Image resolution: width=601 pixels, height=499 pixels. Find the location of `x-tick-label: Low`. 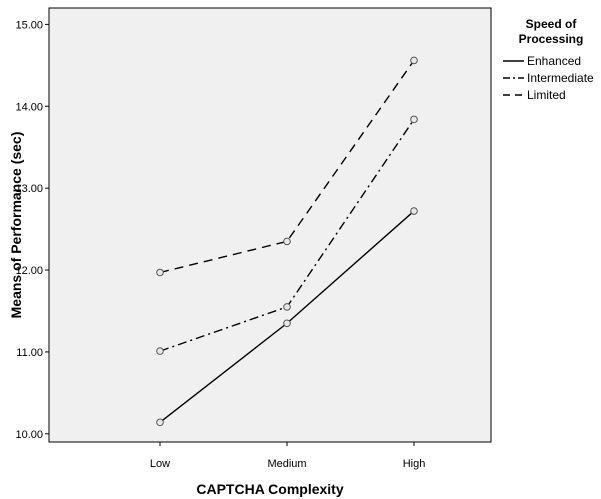

x-tick-label: Low is located at coordinates (160, 464).